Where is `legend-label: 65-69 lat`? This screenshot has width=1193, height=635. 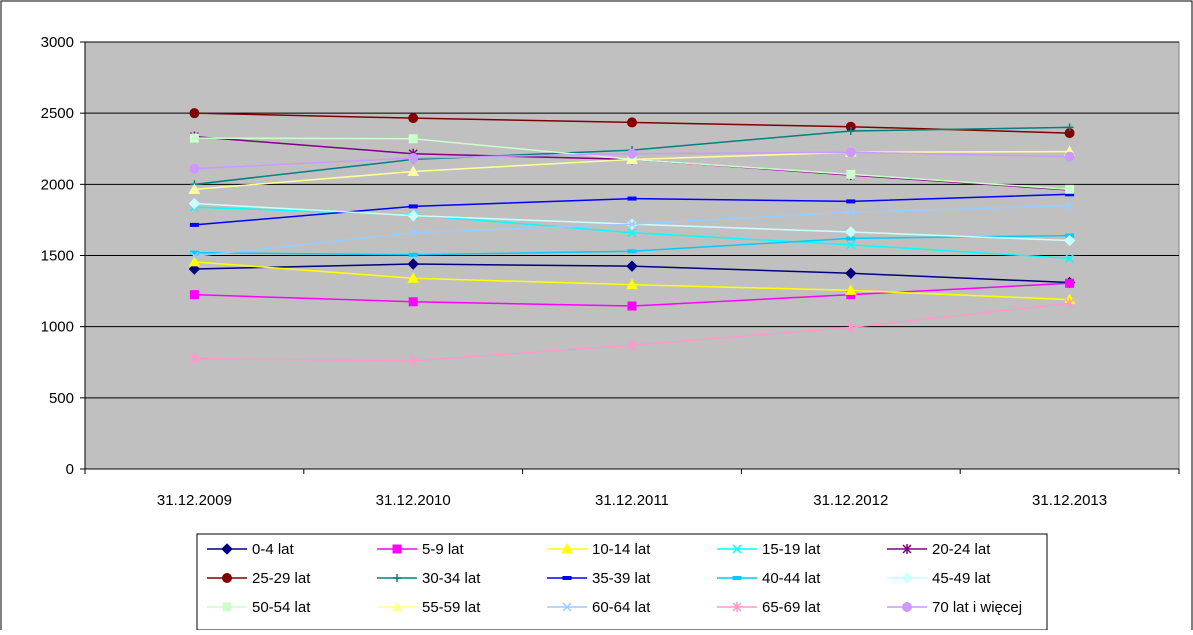
legend-label: 65-69 lat is located at coordinates (791, 607).